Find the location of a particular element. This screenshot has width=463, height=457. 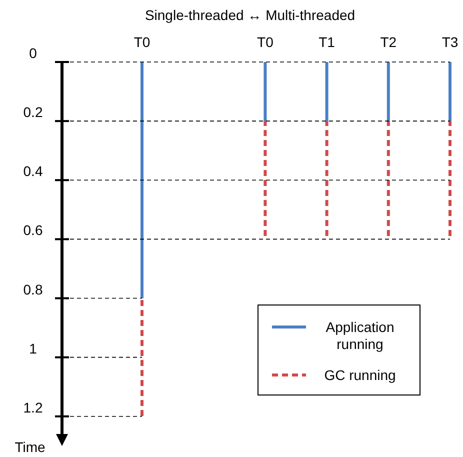

y-tick-label: 0.2 is located at coordinates (33, 112).